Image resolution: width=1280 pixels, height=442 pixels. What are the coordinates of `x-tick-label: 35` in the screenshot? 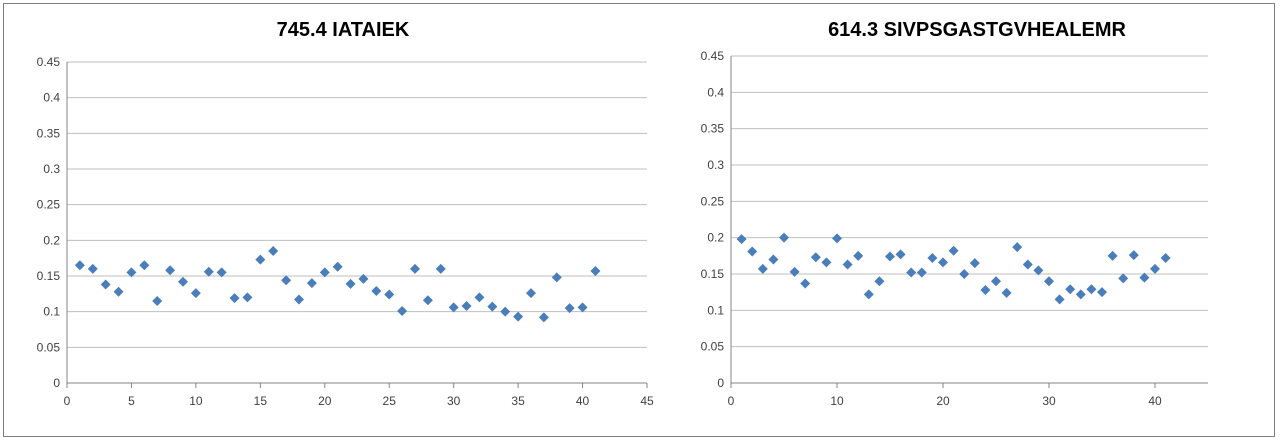 It's located at (518, 401).